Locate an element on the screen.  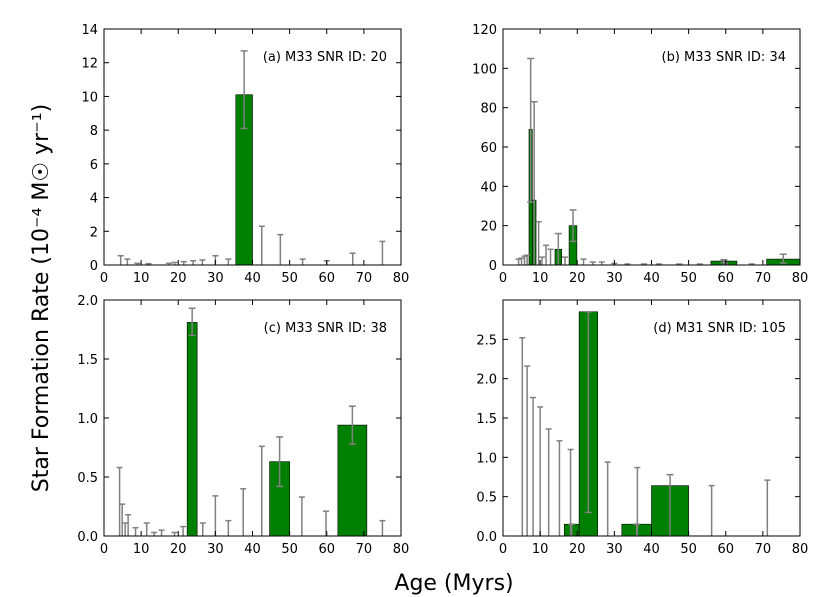
y-axis-title: Star Formation Rate (10⁻⁴ M☉ yr⁻¹) is located at coordinates (41, 298).